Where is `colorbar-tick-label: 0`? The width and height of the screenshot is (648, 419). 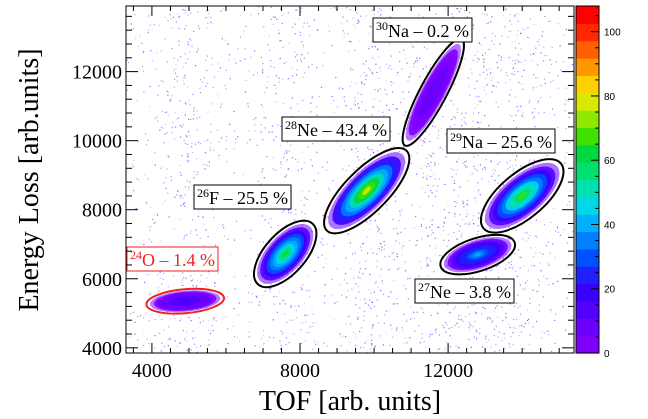
colorbar-tick-label: 0 is located at coordinates (607, 354).